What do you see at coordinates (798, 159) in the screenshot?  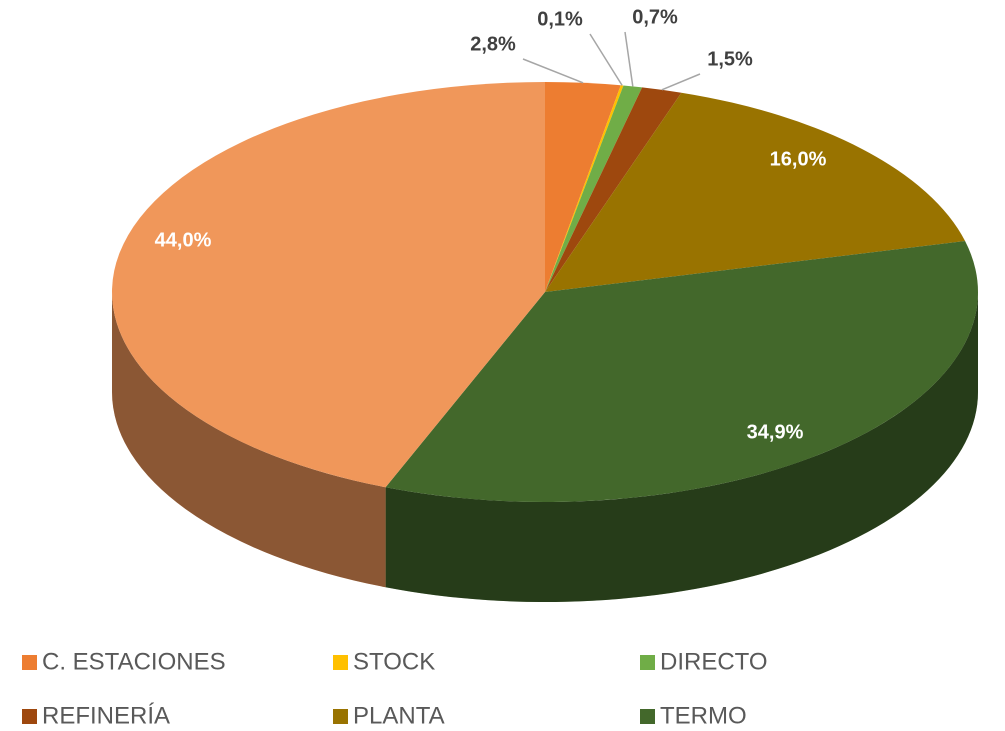 I see `data-label: 16,0%` at bounding box center [798, 159].